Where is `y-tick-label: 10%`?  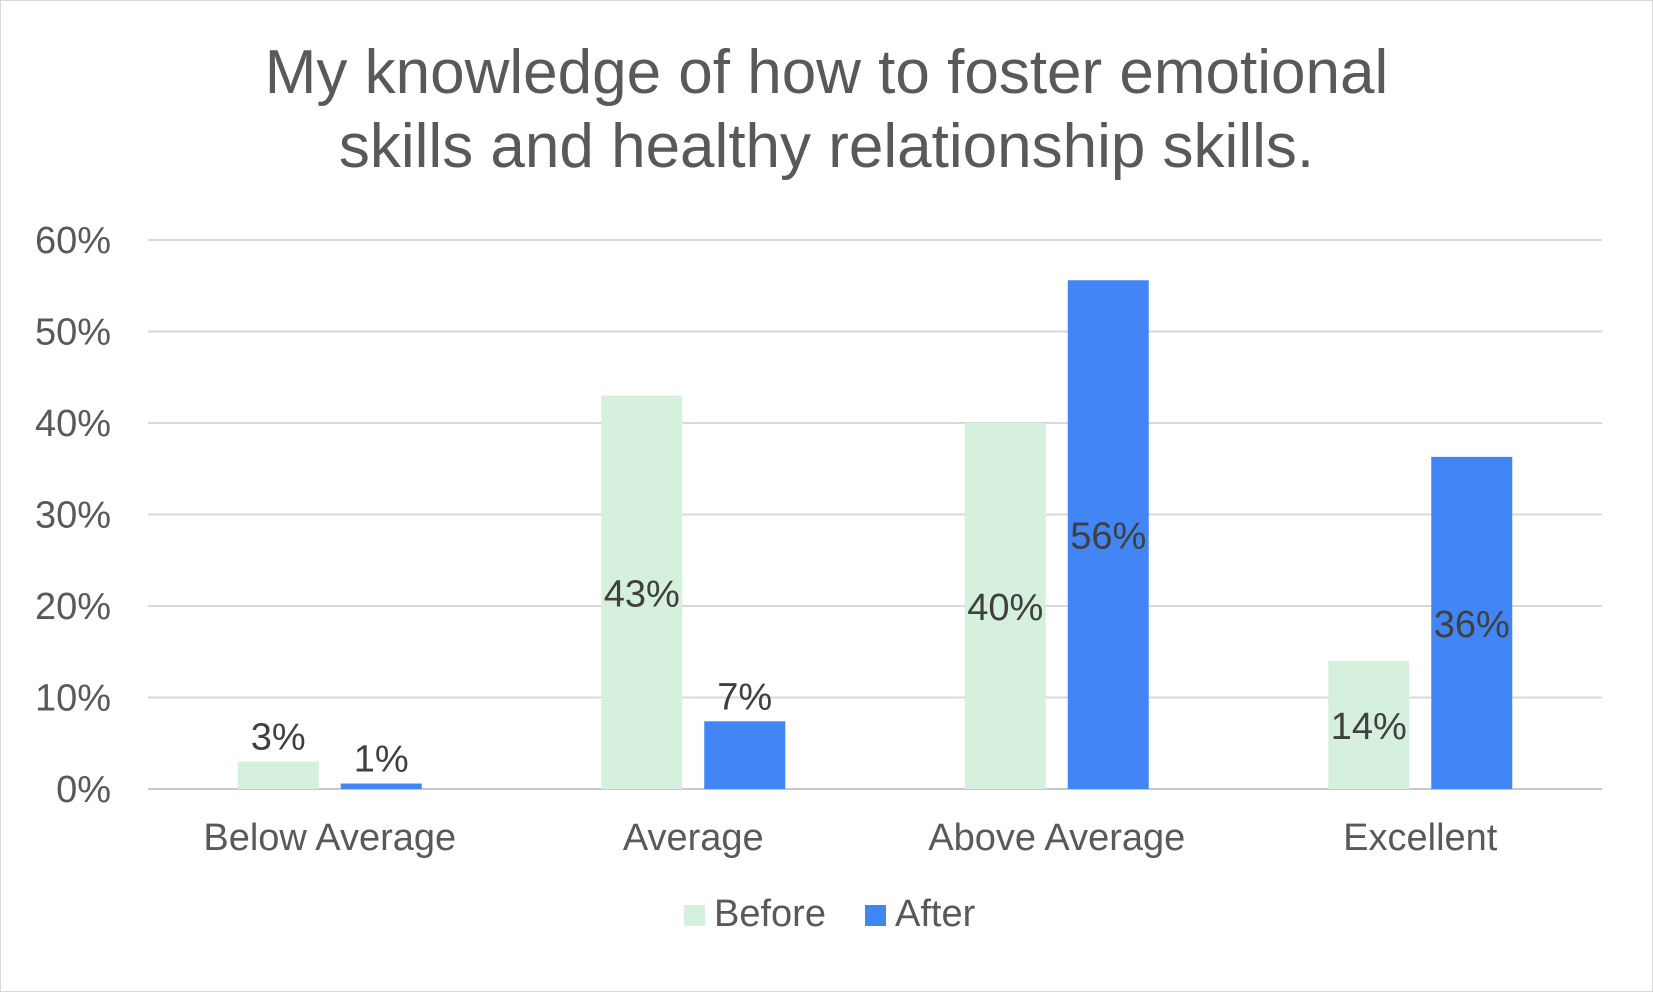 y-tick-label: 10% is located at coordinates (73, 699).